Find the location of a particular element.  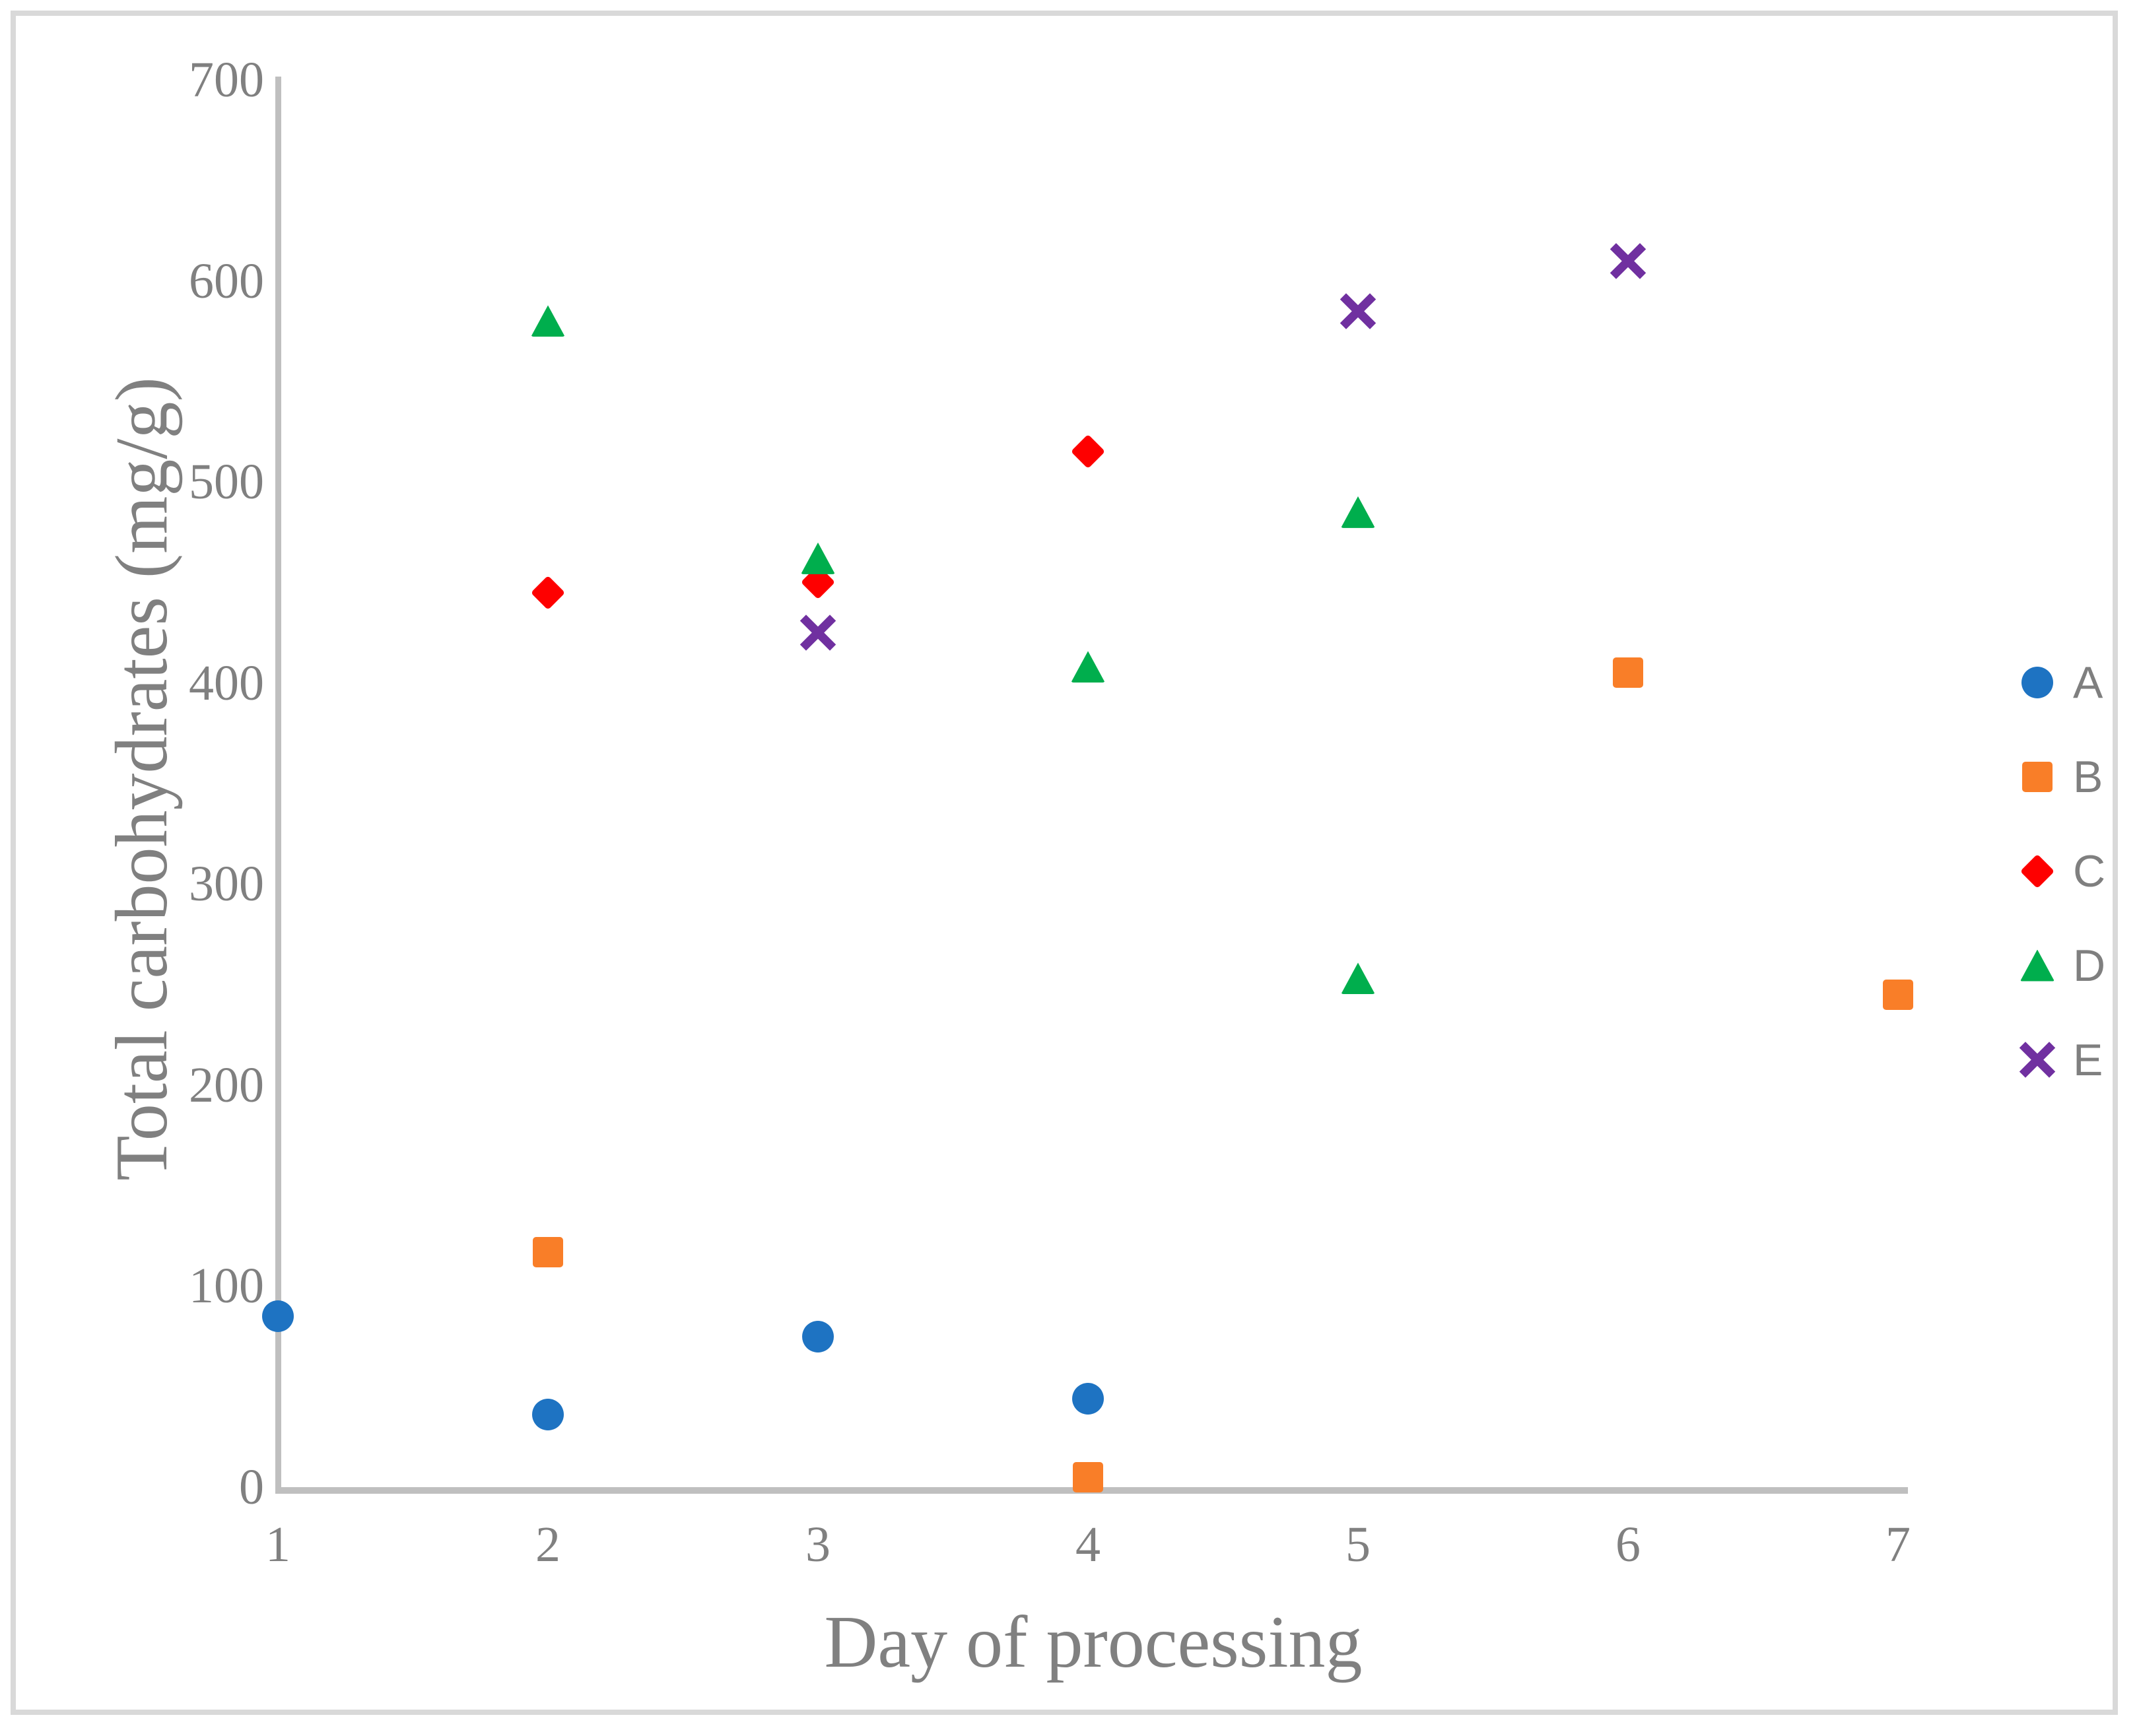

y-axis-line is located at coordinates (278, 785).